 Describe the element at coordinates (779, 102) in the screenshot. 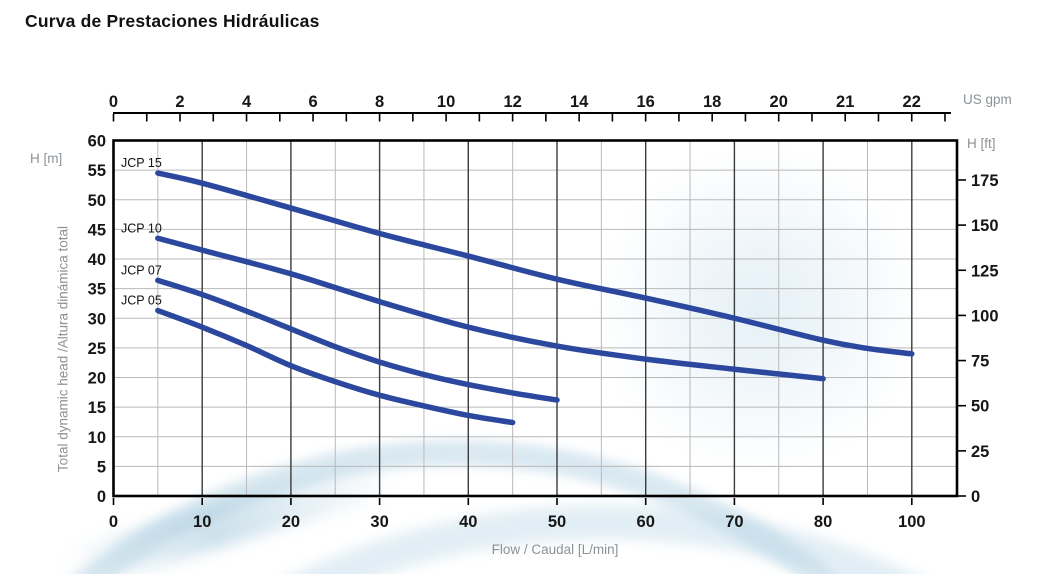

I see `top-axis-tick-label: 20` at that location.